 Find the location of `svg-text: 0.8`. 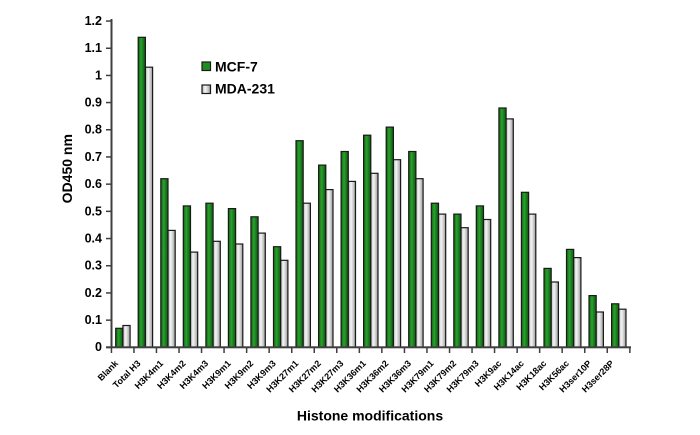

svg-text: 0.8 is located at coordinates (93, 130).